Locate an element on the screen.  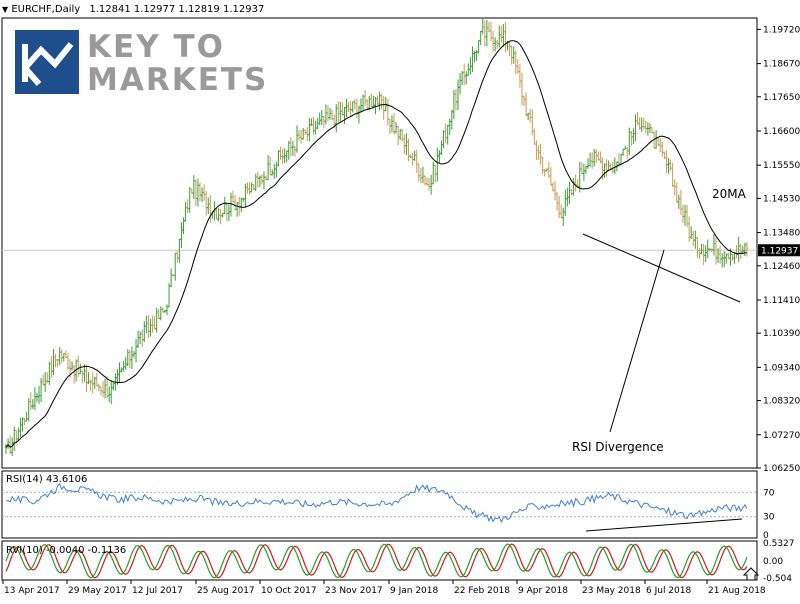
price-tick-label: 1.17650 is located at coordinates (781, 98).